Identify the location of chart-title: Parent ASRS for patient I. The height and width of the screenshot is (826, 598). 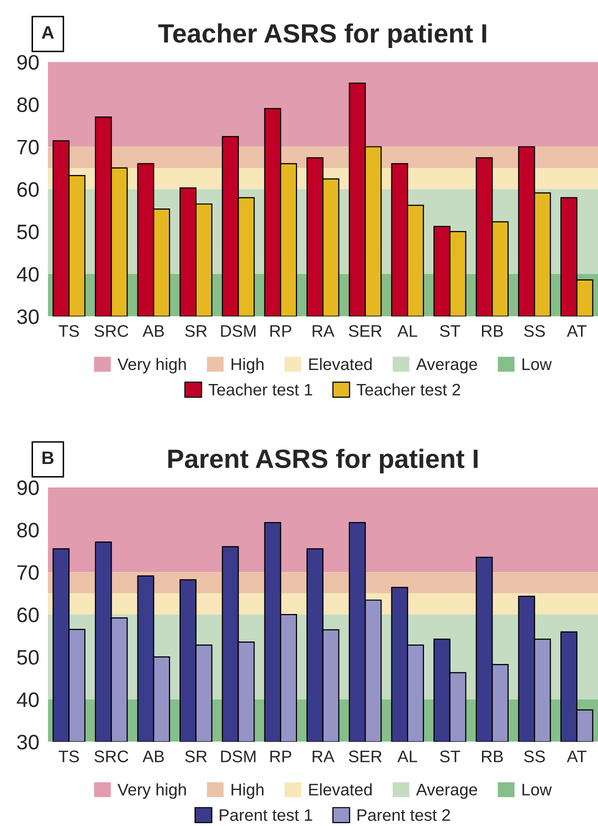
(323, 461).